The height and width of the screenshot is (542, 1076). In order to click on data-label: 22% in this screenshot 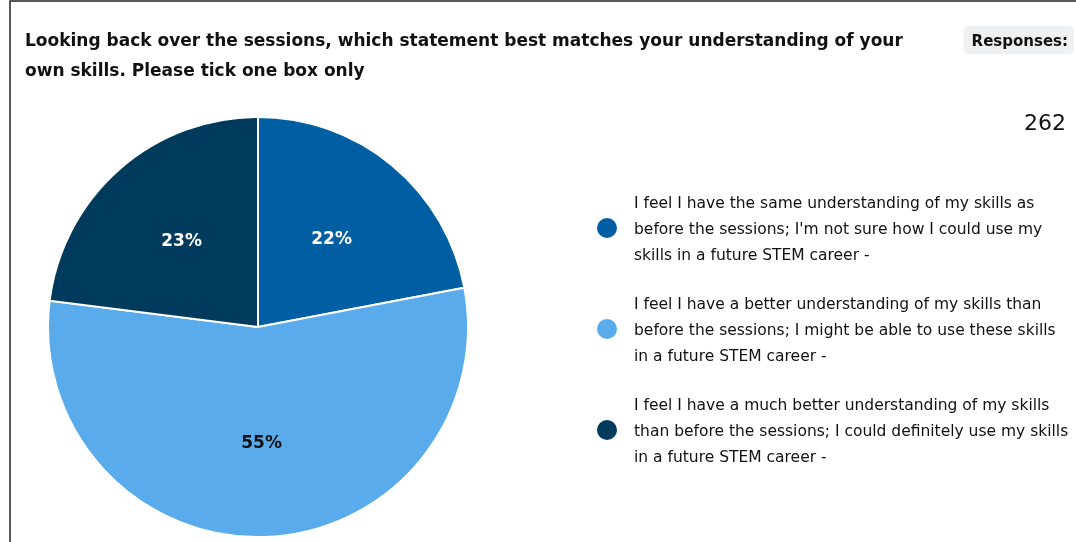, I will do `click(331, 237)`.